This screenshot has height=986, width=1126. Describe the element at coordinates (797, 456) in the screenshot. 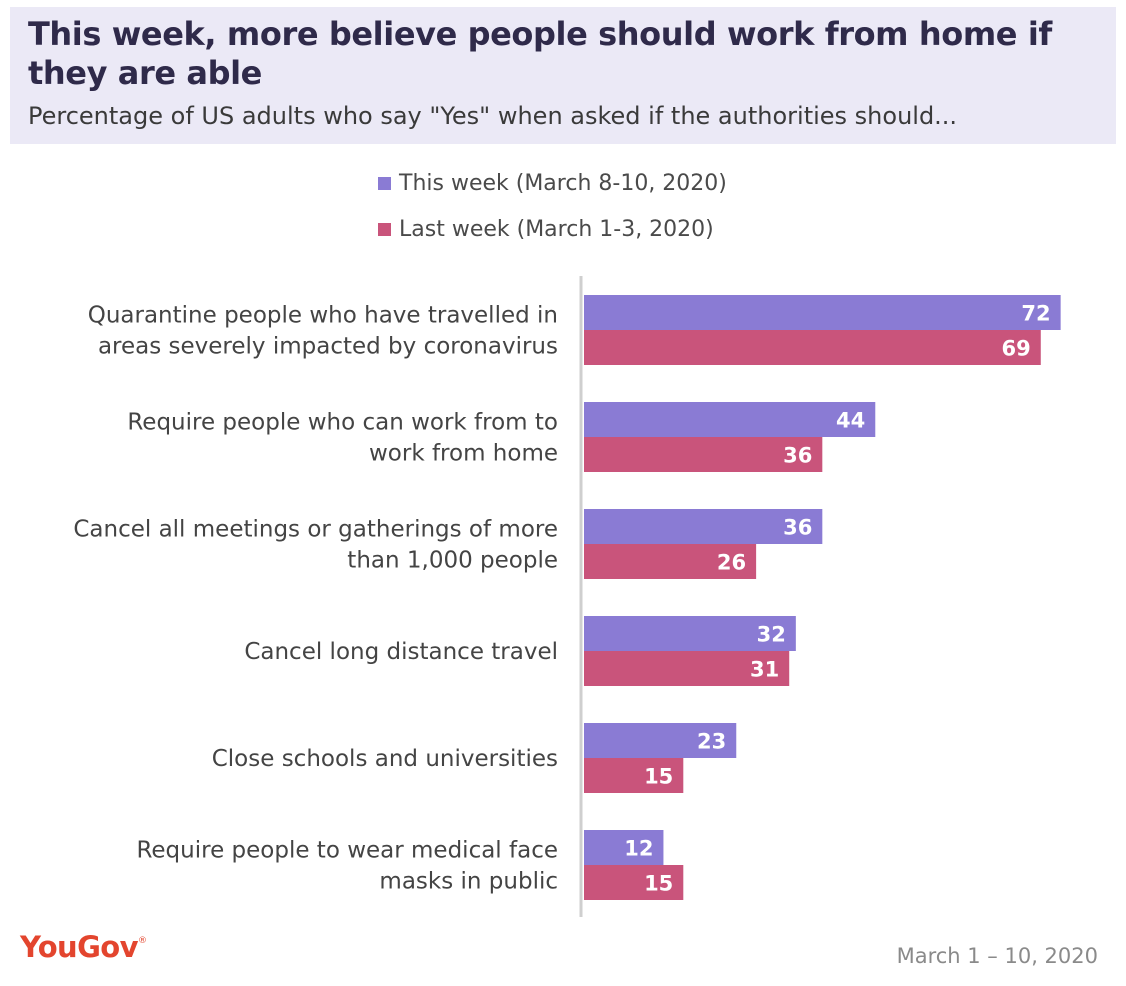

I see `data-label-last-week: 36` at that location.